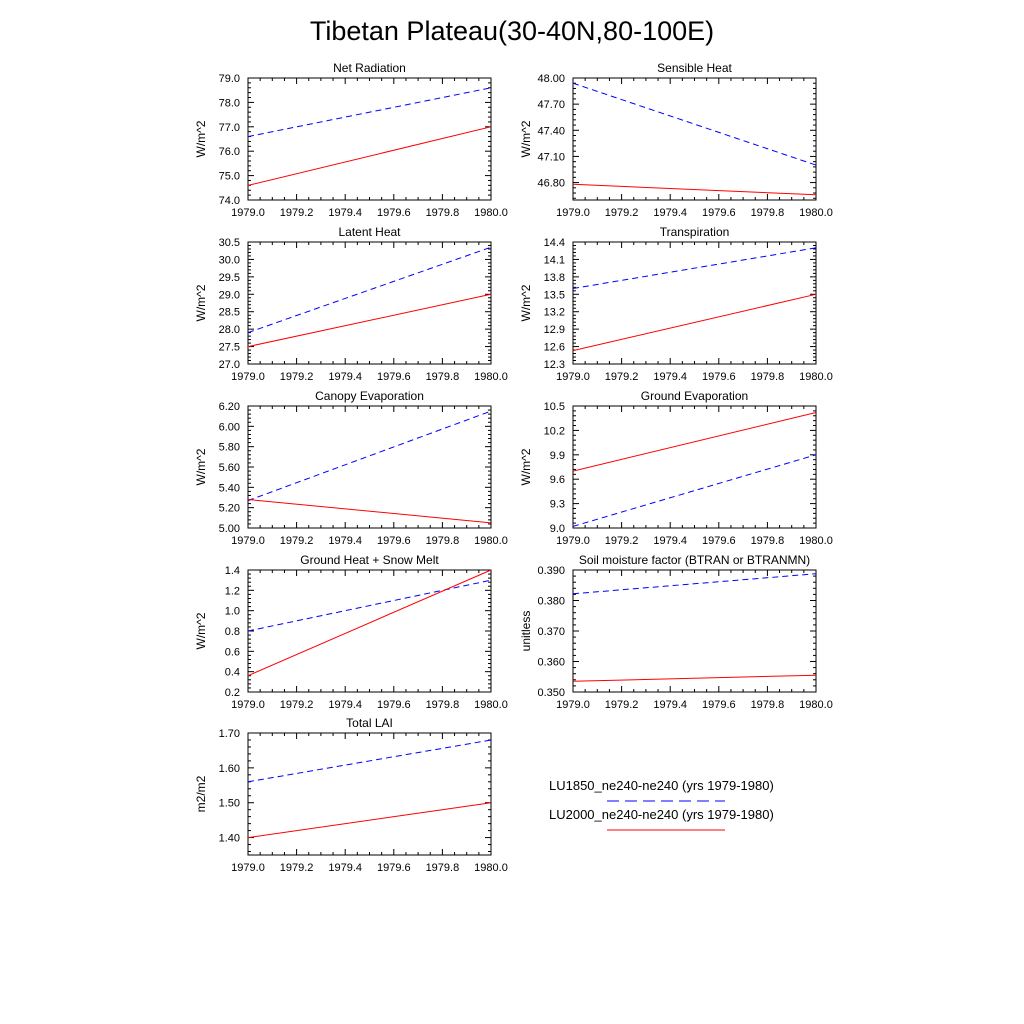 This screenshot has height=1024, width=1024. I want to click on y-tick-label: 10.2, so click(554, 431).